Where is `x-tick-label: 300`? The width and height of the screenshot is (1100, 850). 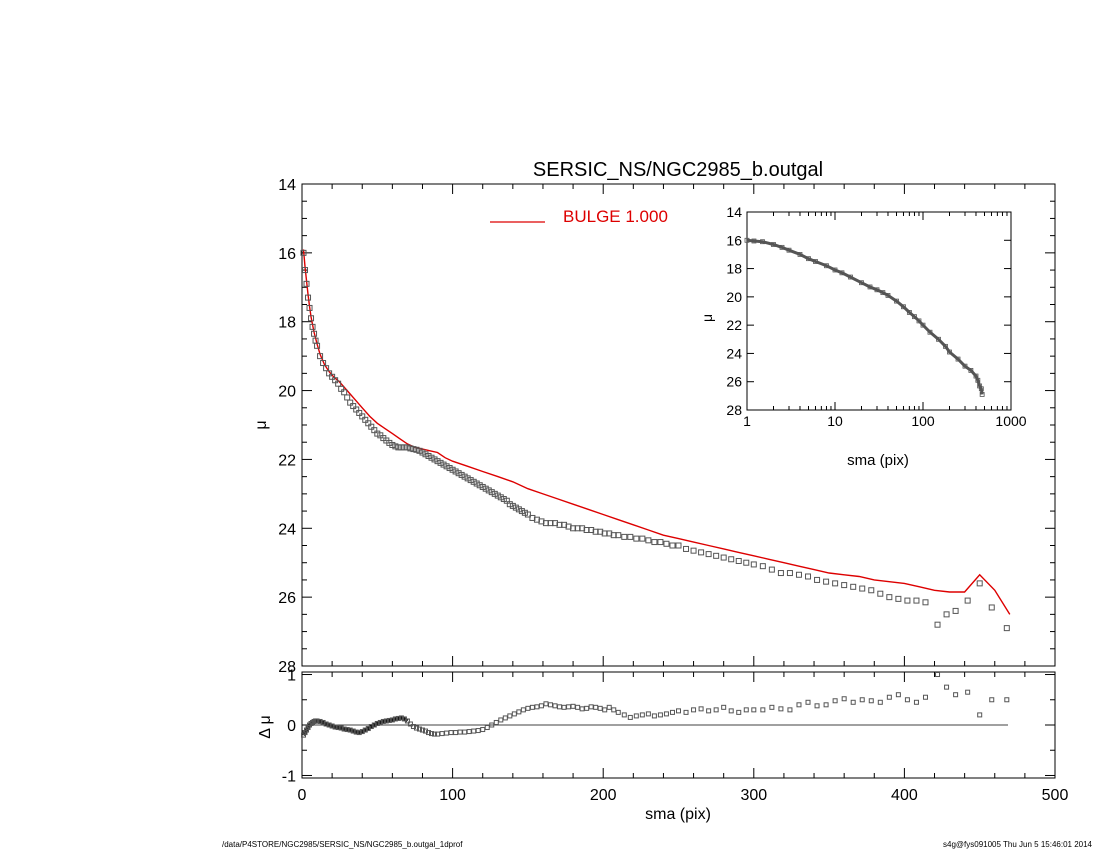
x-tick-label: 300 is located at coordinates (753, 795).